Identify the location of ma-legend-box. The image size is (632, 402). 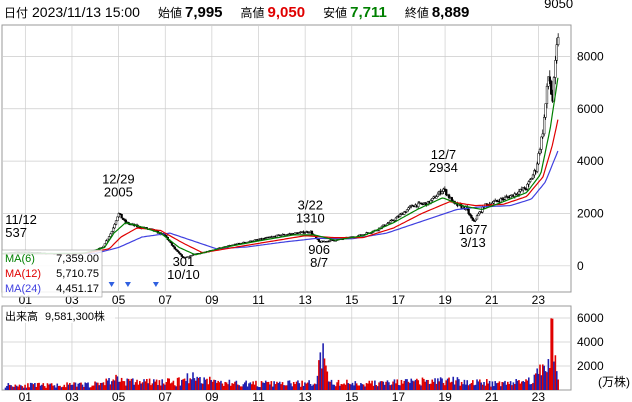
(52, 273).